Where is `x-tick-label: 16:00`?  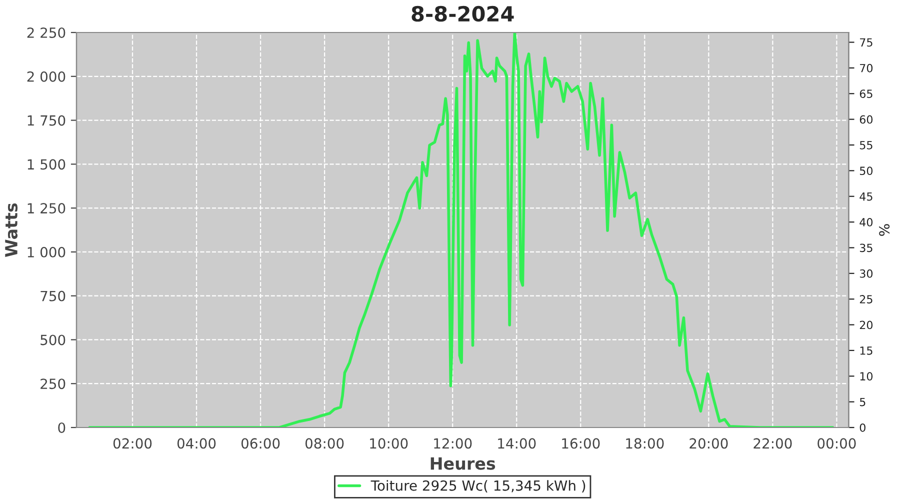
x-tick-label: 16:00 is located at coordinates (581, 443).